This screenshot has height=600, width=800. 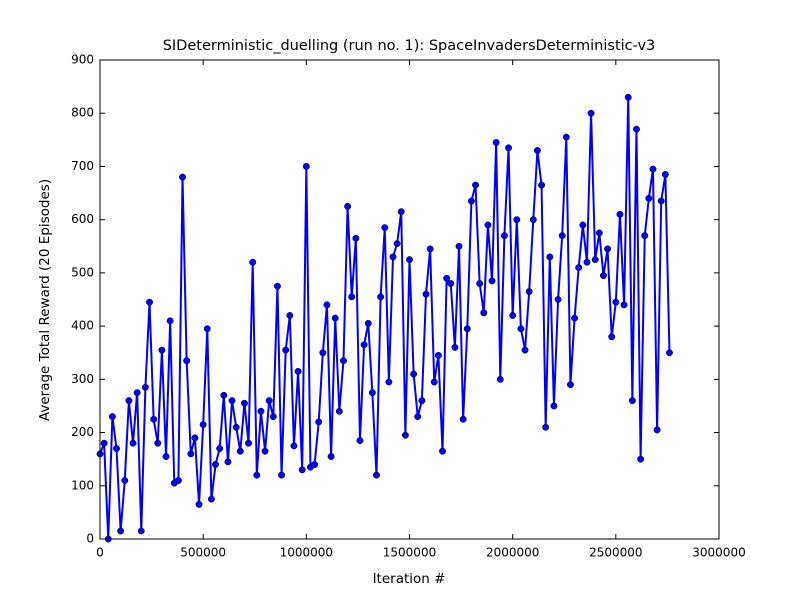 I want to click on y-tick-label: 600, so click(x=82, y=219).